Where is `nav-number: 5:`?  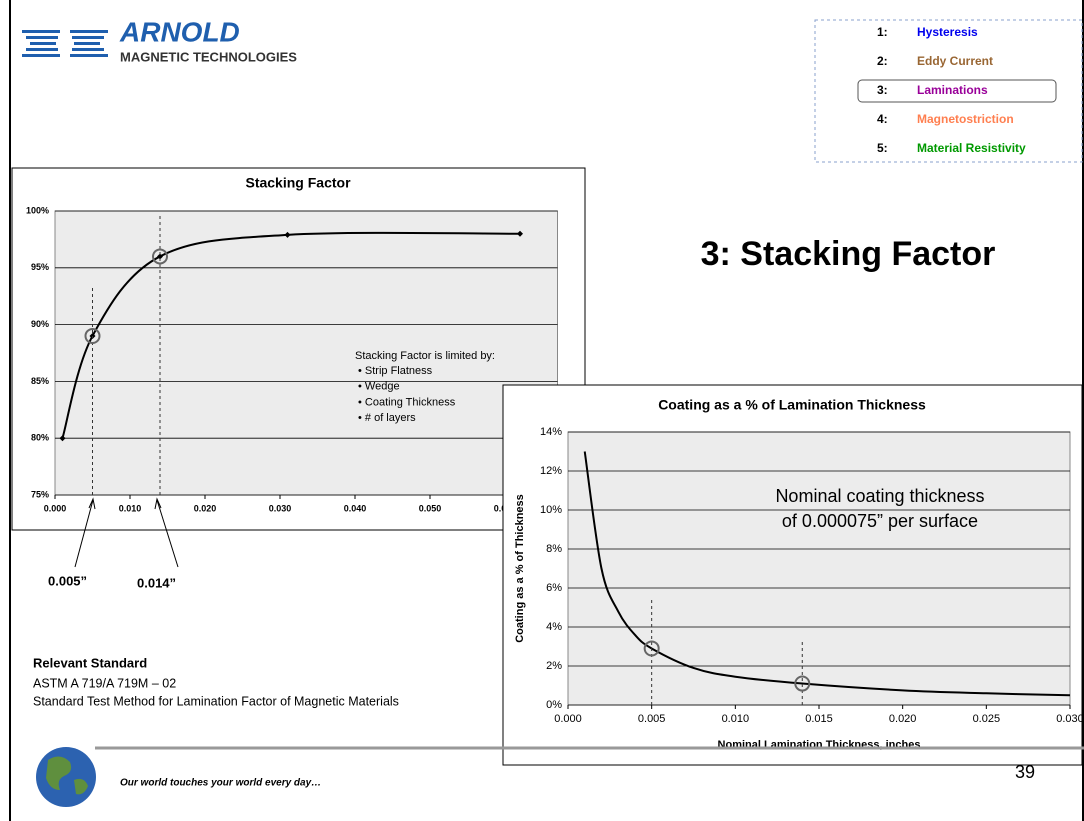 nav-number: 5: is located at coordinates (882, 148).